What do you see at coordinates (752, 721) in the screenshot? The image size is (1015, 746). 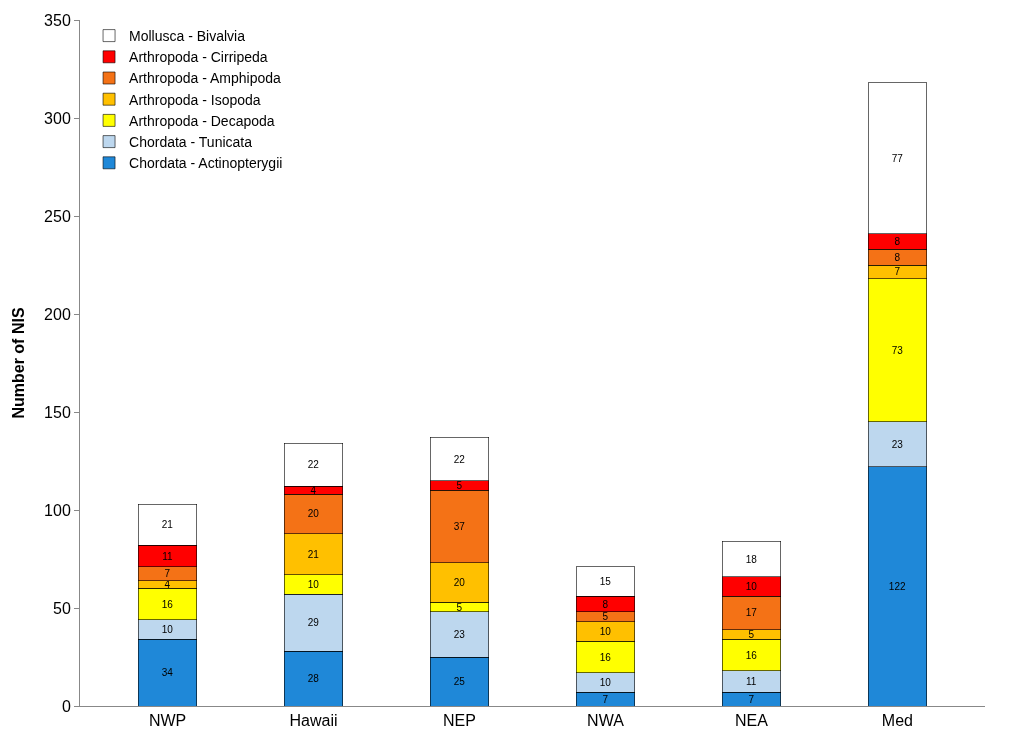 I see `x-tick-label: NEA` at bounding box center [752, 721].